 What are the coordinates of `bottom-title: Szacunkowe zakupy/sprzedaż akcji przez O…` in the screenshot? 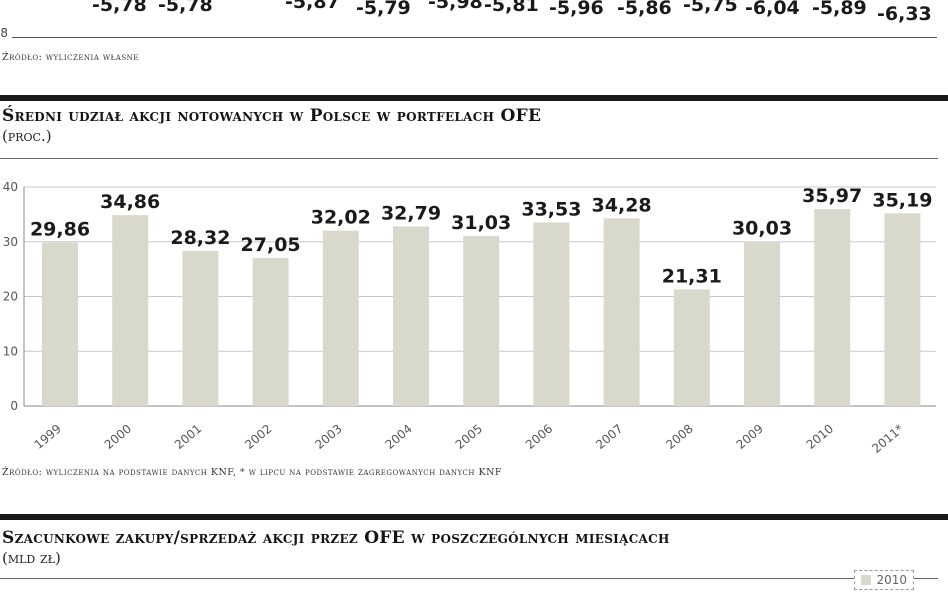 It's located at (336, 538).